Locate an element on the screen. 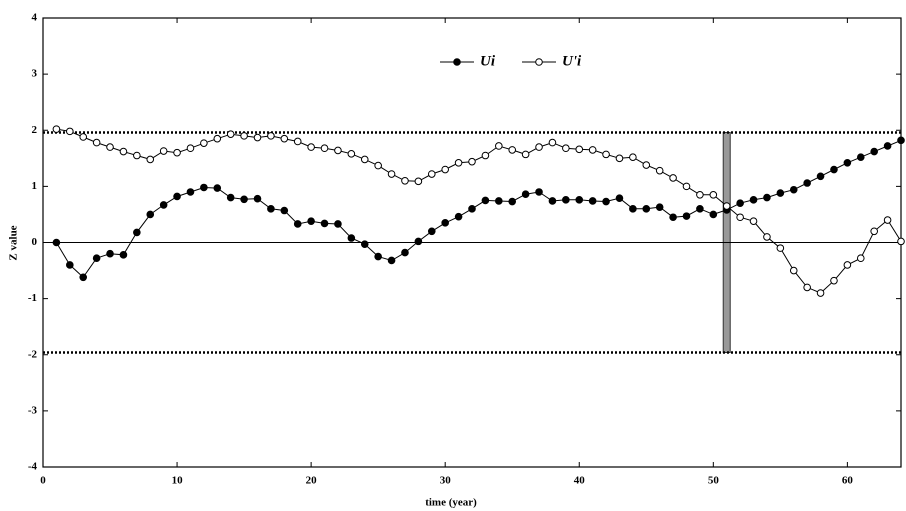  x-axis-label: time (year) is located at coordinates (451, 503).